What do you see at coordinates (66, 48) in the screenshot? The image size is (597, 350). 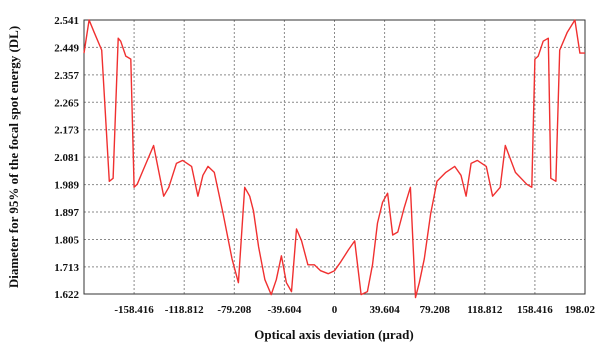 I see `y-tick-label: 2.449` at bounding box center [66, 48].